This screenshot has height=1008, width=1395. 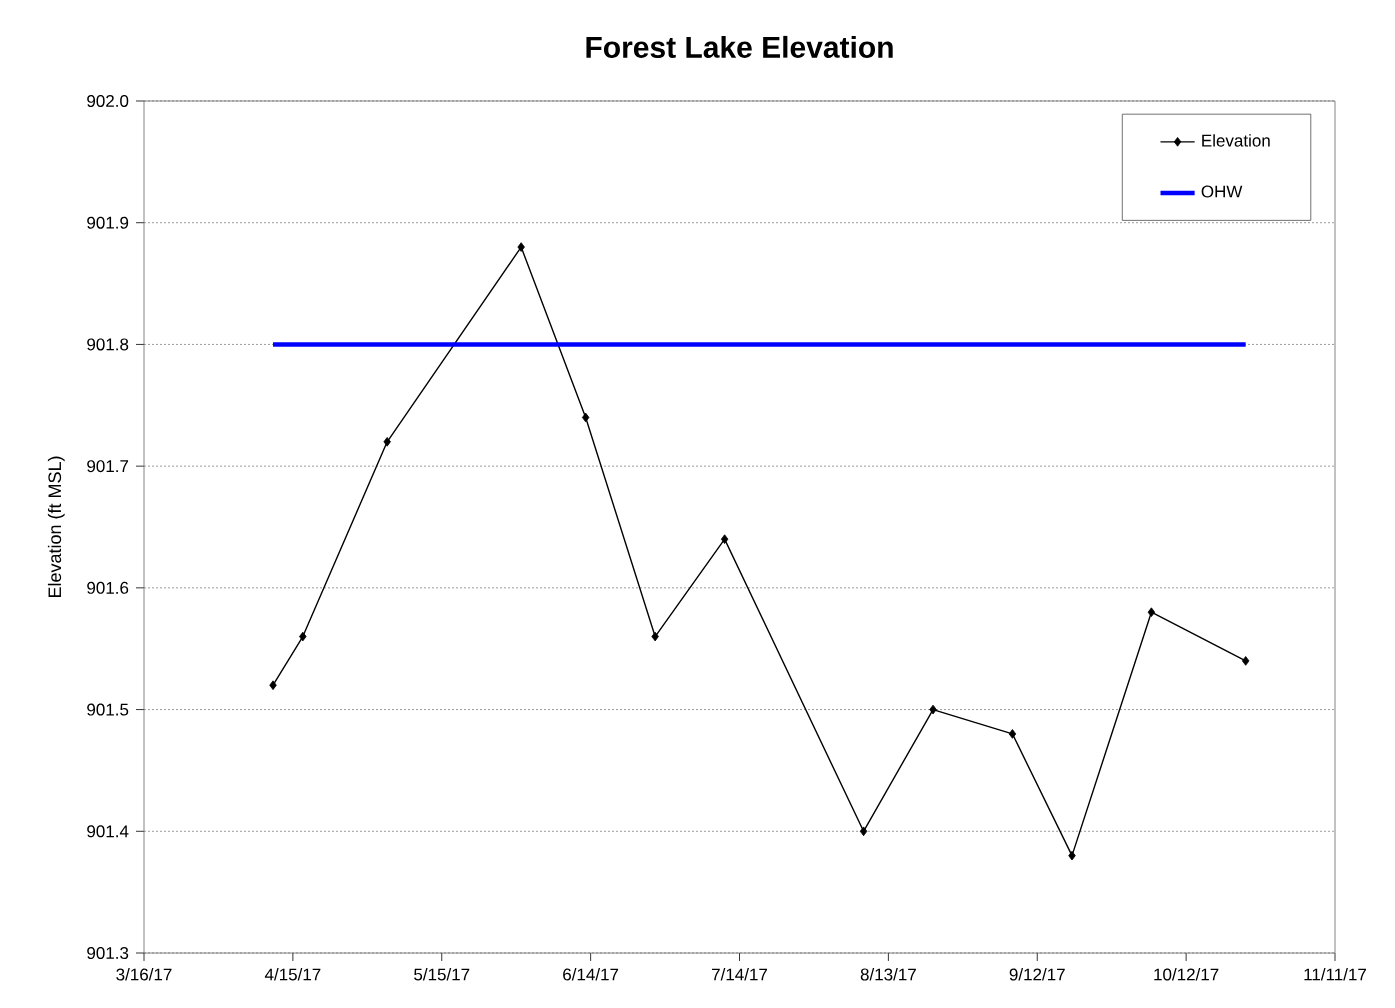 What do you see at coordinates (888, 974) in the screenshot?
I see `x-tick-label: 8/13/17` at bounding box center [888, 974].